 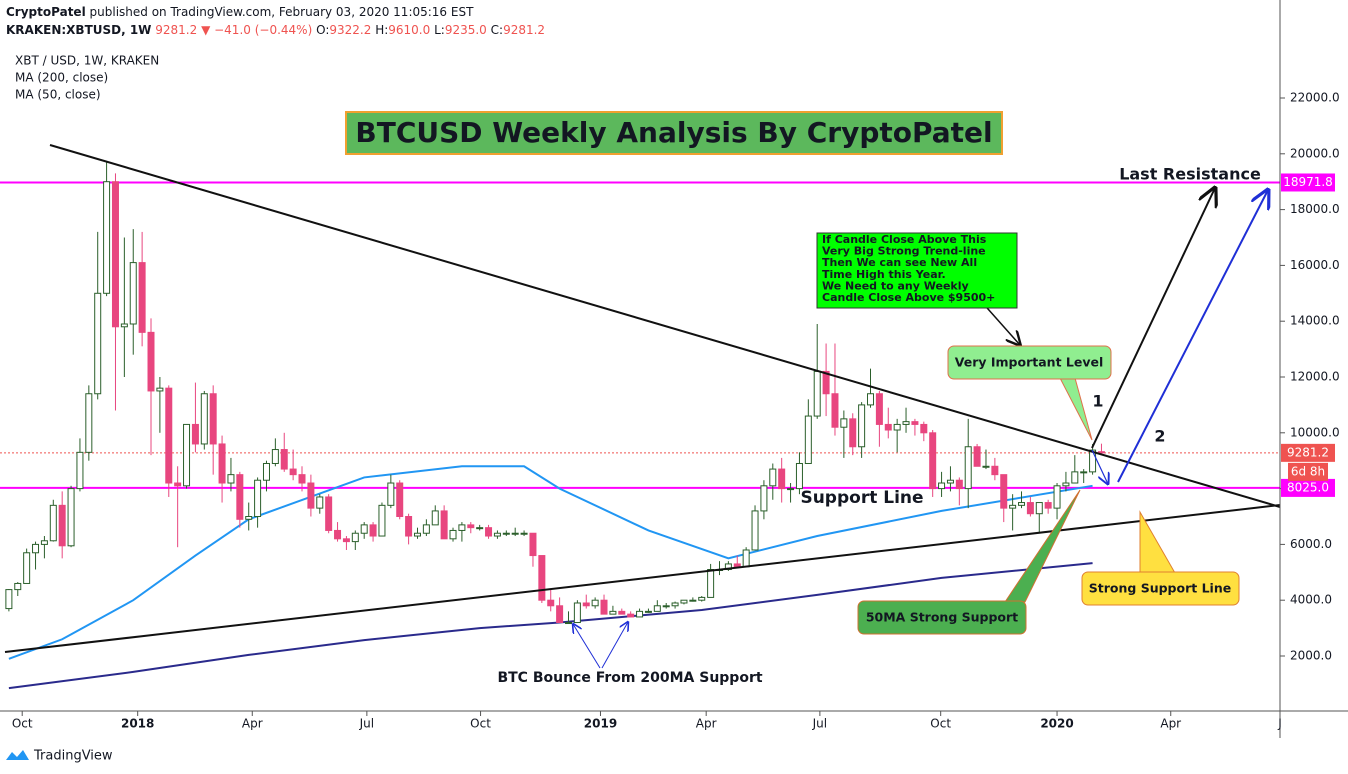 What do you see at coordinates (1315, 98) in the screenshot?
I see `y-tick-label: 22000.0` at bounding box center [1315, 98].